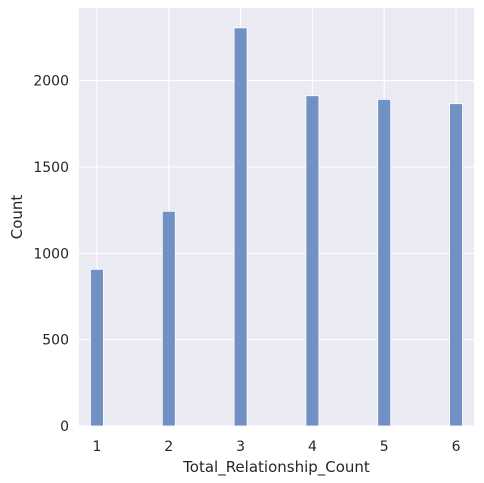  What do you see at coordinates (55, 341) in the screenshot?
I see `y-tick-label: 500` at bounding box center [55, 341].